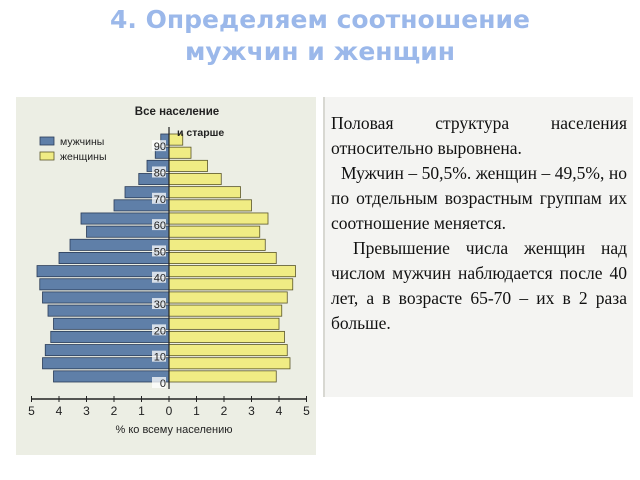  I want to click on x-tick-label-3: 2, so click(114, 411).